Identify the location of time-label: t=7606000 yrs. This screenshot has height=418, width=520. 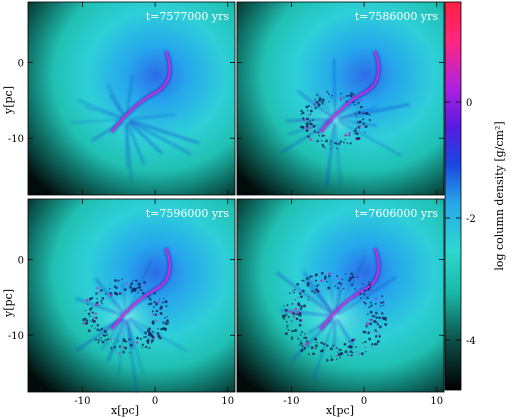
(397, 213).